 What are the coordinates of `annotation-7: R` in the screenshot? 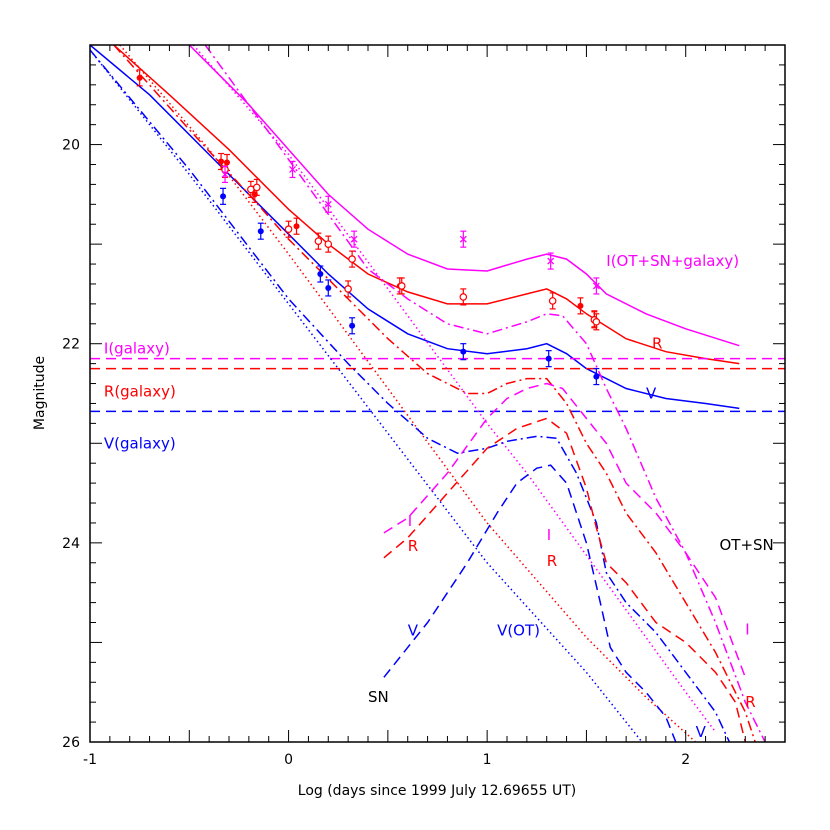 It's located at (413, 546).